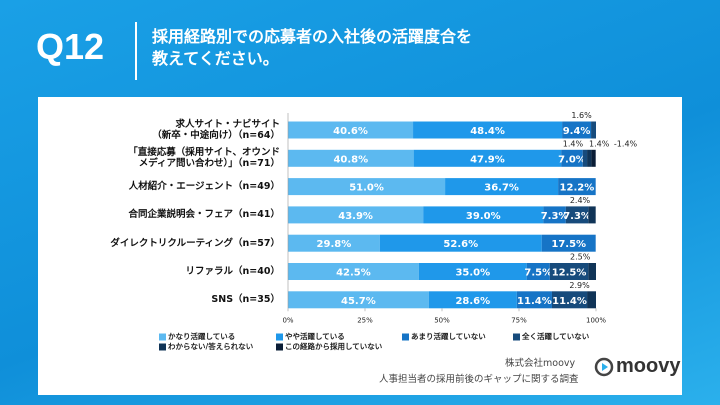 Image resolution: width=720 pixels, height=405 pixels. I want to click on legend-label: 全く活躍していない, so click(555, 336).